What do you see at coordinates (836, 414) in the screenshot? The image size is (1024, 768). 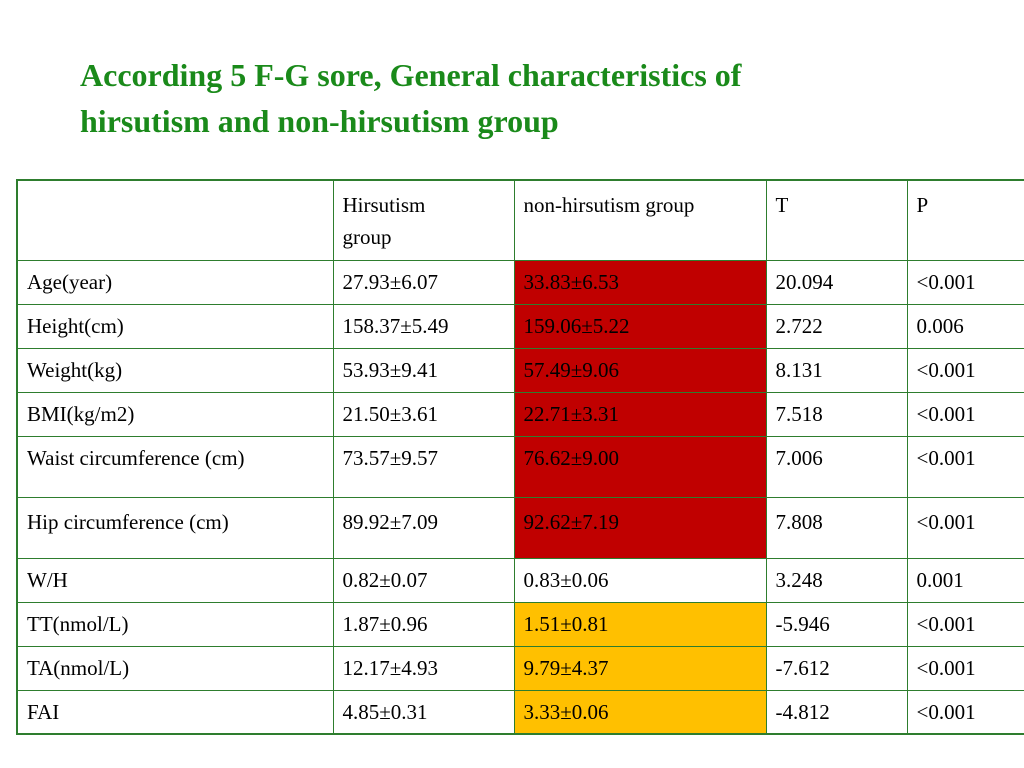 I see `t-value: 7.518` at bounding box center [836, 414].